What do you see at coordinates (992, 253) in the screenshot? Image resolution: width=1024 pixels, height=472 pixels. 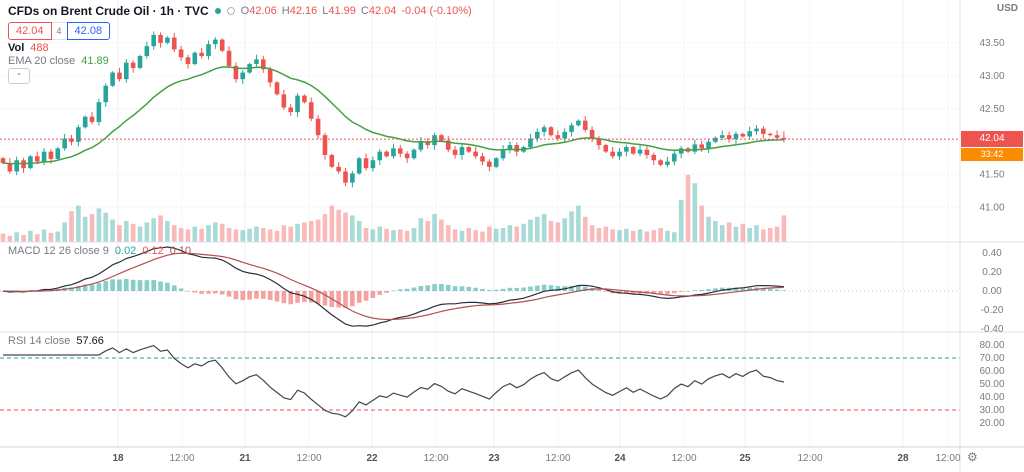 I see `svg-text: 0.40` at bounding box center [992, 253].